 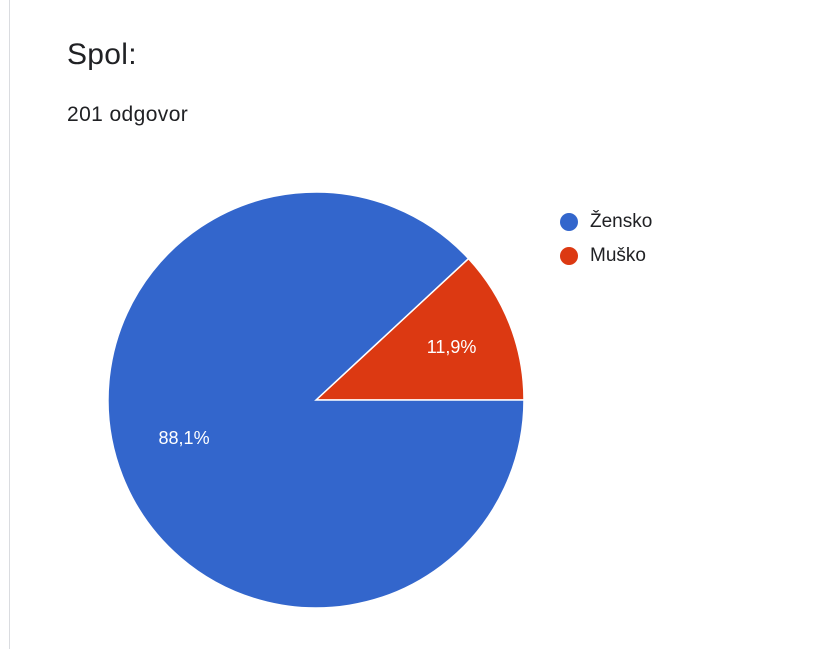 What do you see at coordinates (419, 329) in the screenshot?
I see `pie-slice-musko` at bounding box center [419, 329].